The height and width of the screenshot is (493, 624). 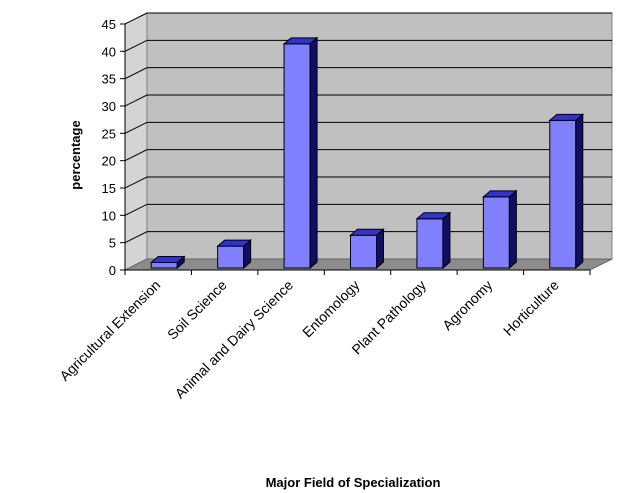 What do you see at coordinates (109, 79) in the screenshot?
I see `y-tick-label: 35` at bounding box center [109, 79].